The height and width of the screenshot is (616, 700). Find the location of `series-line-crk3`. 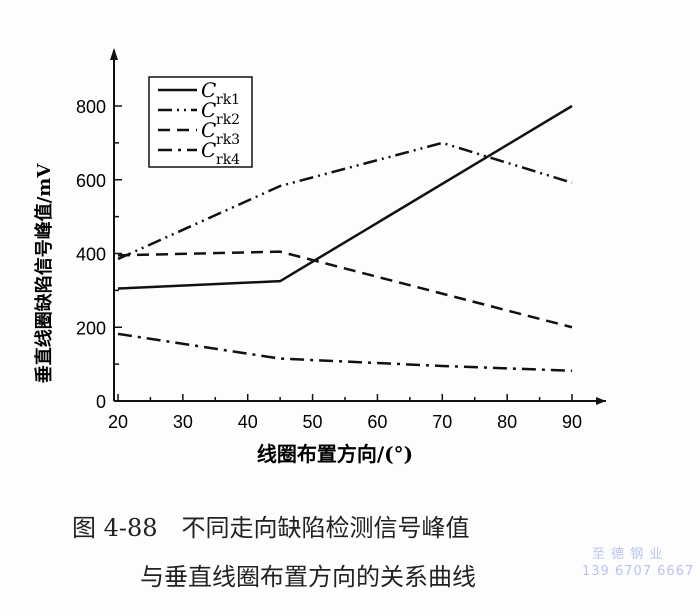

series-line-crk3 is located at coordinates (345, 289).